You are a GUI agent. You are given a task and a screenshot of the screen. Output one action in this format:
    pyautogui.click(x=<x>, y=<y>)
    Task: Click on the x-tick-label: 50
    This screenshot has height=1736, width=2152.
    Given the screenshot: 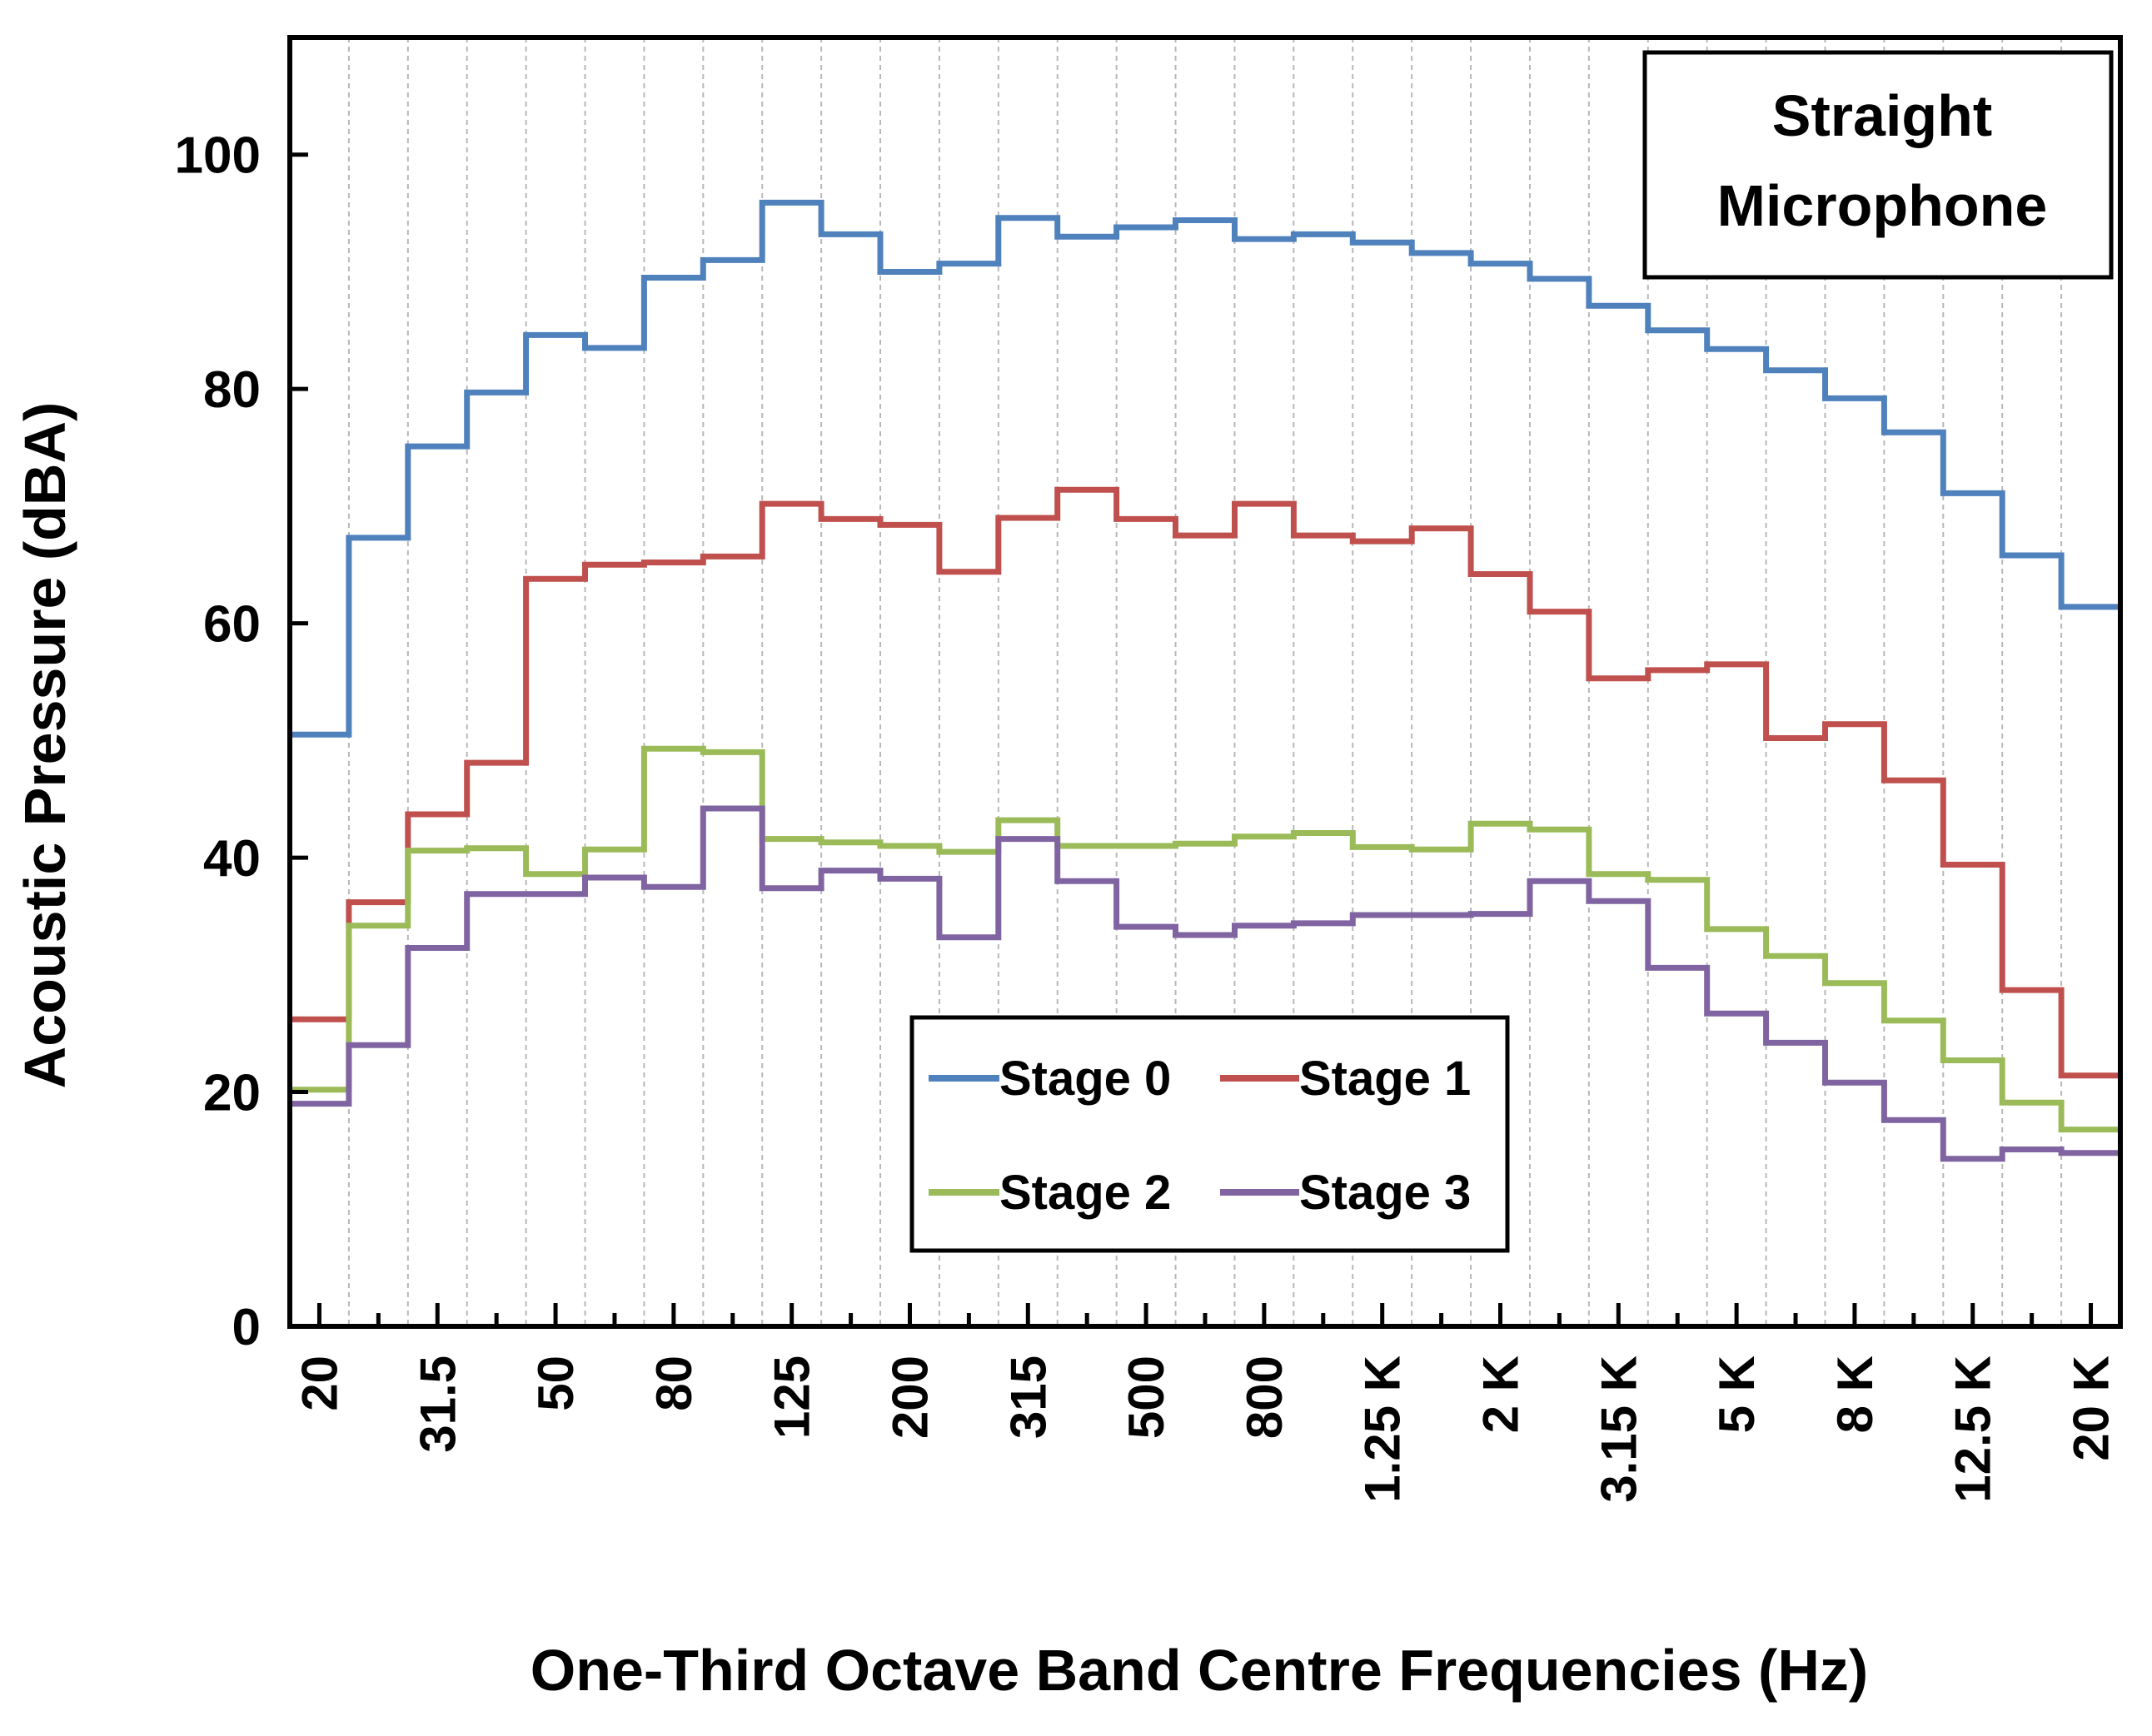 What is the action you would take?
    pyautogui.click(x=556, y=1383)
    